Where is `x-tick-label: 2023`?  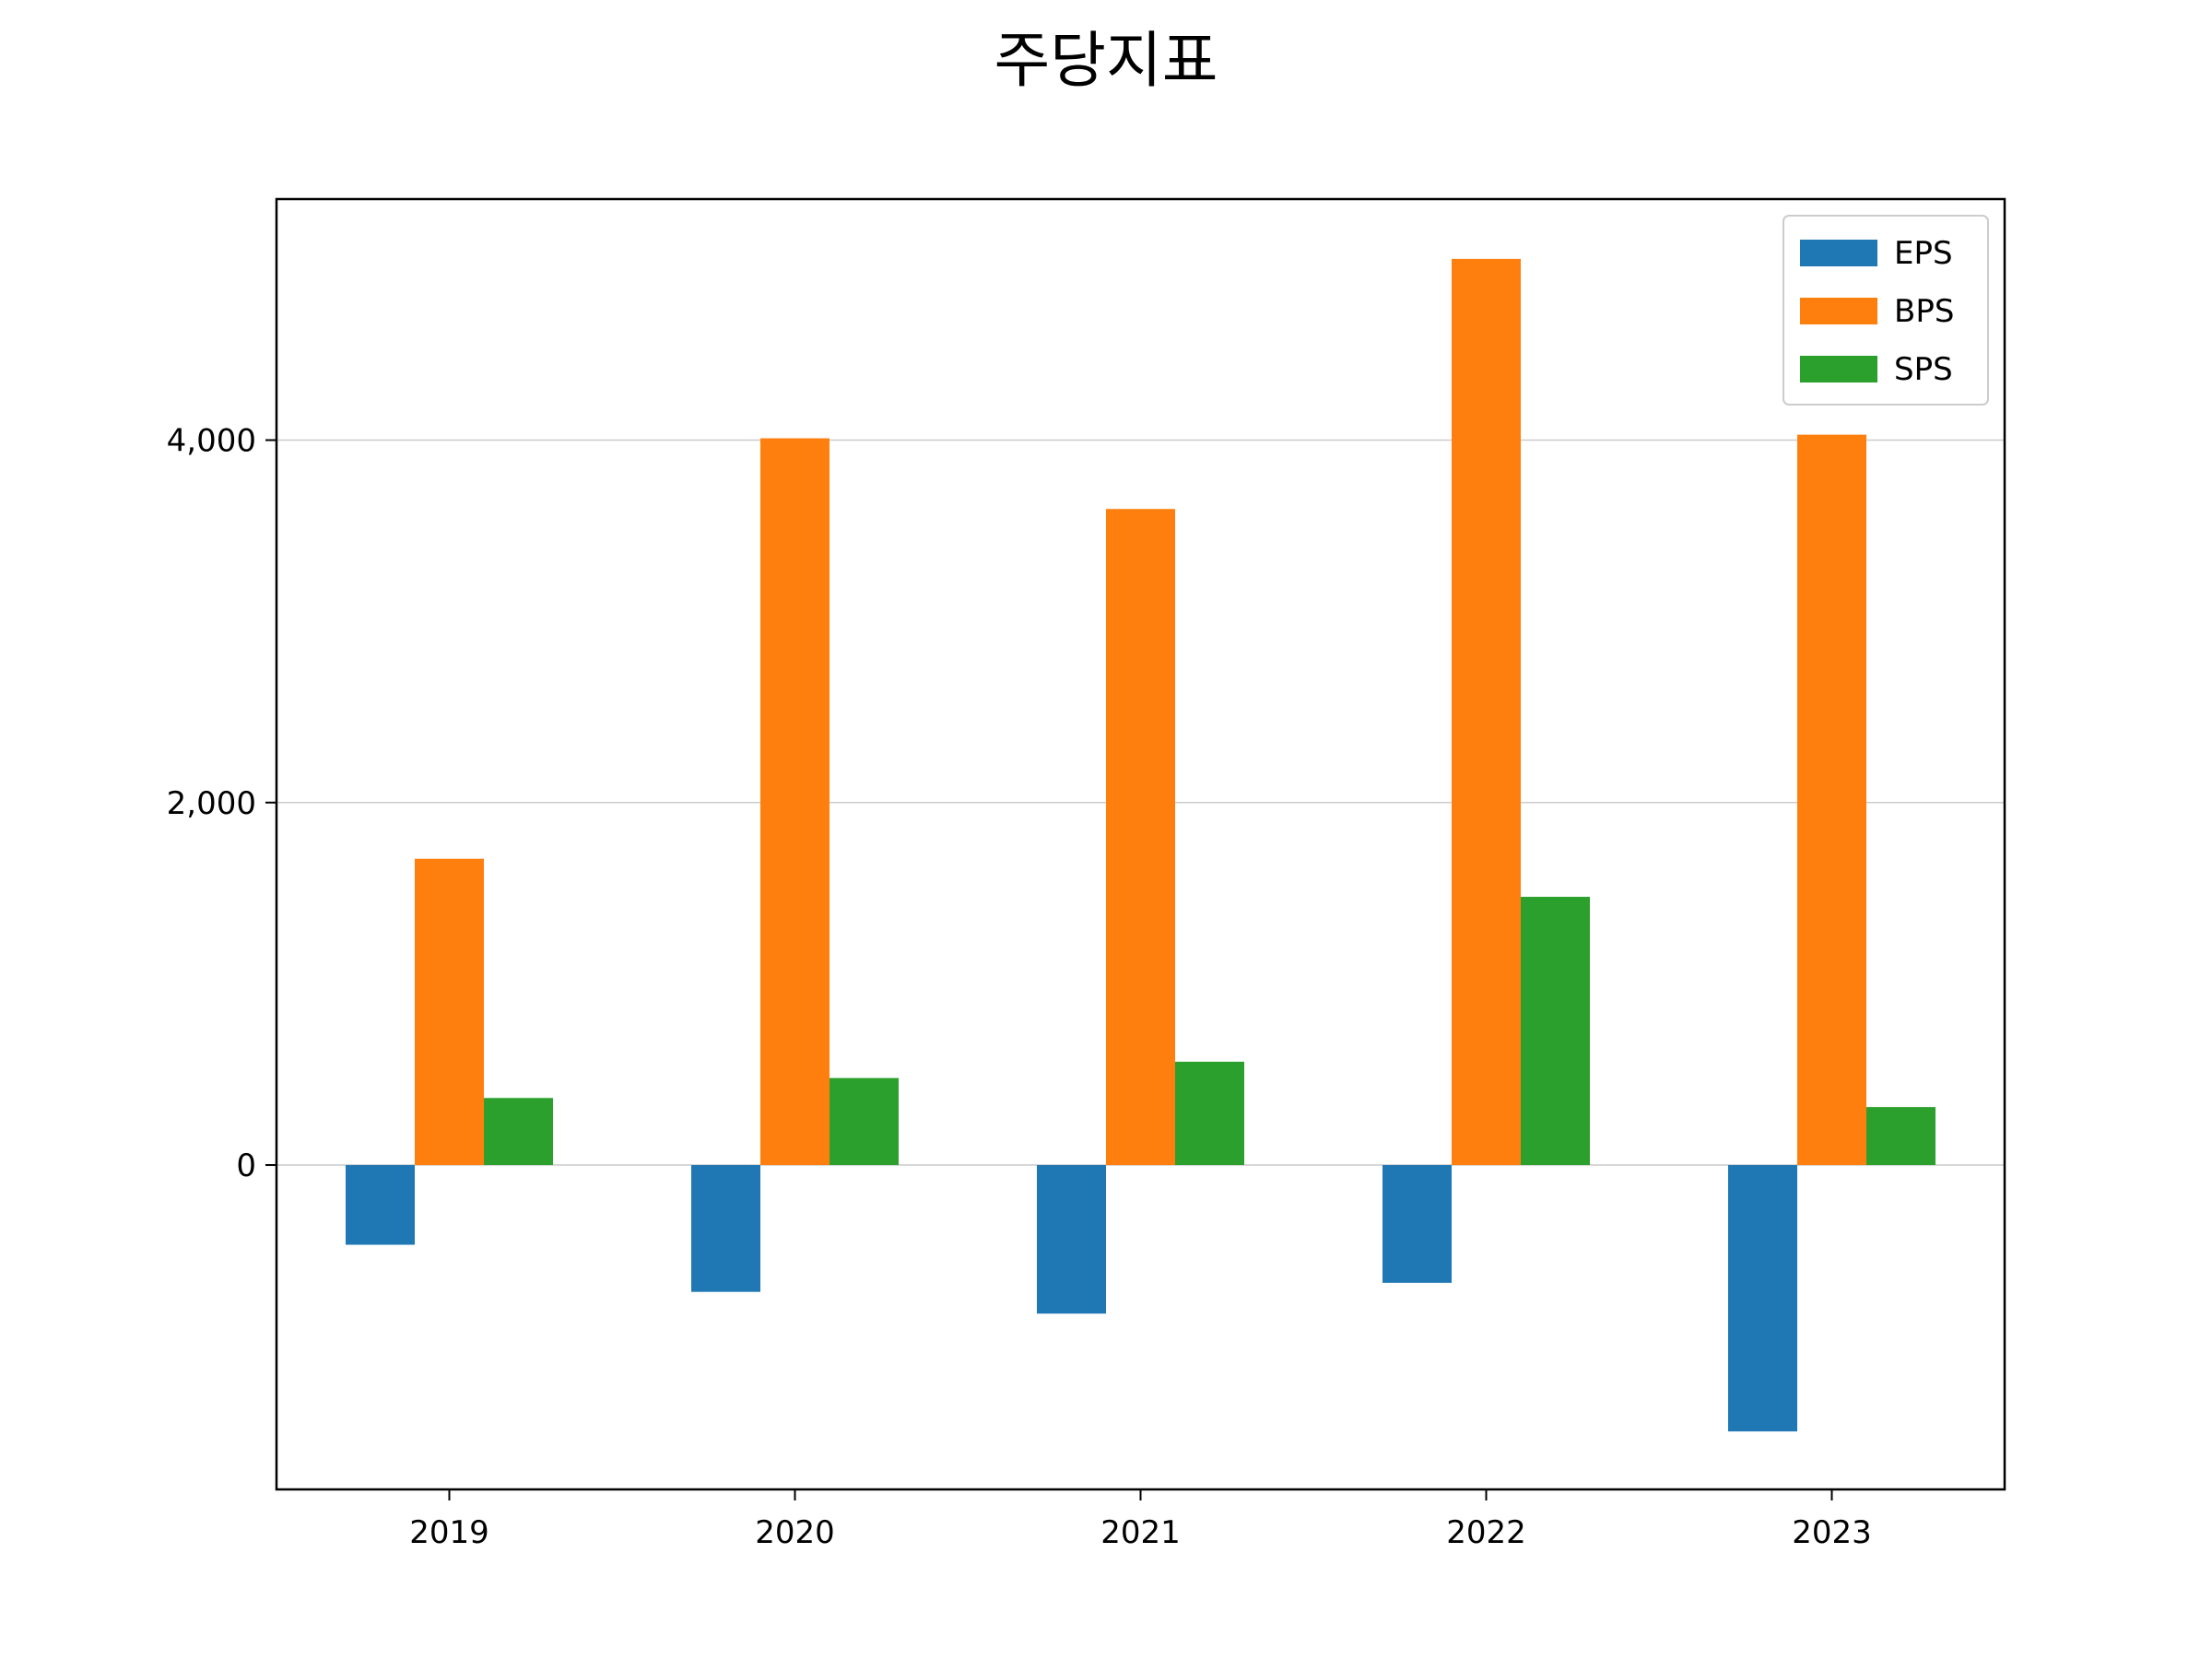
x-tick-label: 2023 is located at coordinates (1832, 1532).